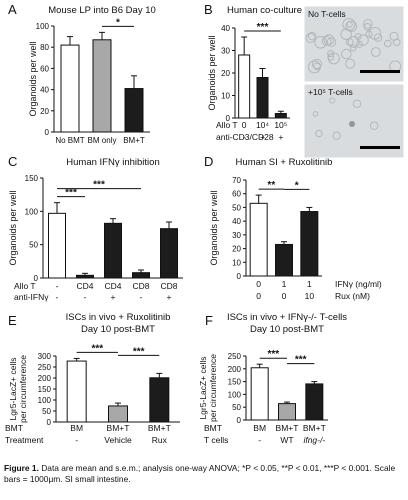 The width and height of the screenshot is (408, 500). I want to click on panel-c-row-1-value-4: CD8, so click(140, 286).